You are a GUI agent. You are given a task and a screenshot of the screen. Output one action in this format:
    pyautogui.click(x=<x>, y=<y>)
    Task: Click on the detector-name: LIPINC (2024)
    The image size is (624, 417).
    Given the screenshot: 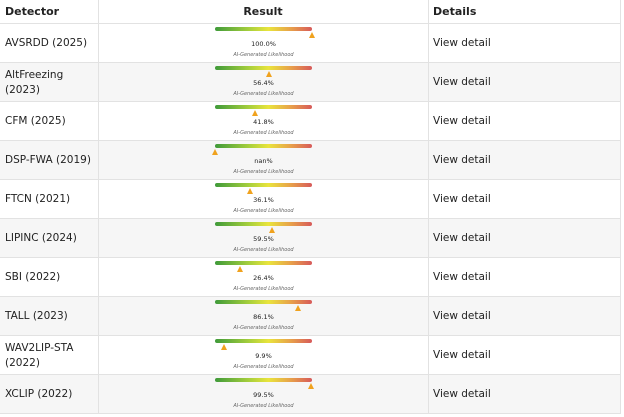 What is the action you would take?
    pyautogui.click(x=41, y=238)
    